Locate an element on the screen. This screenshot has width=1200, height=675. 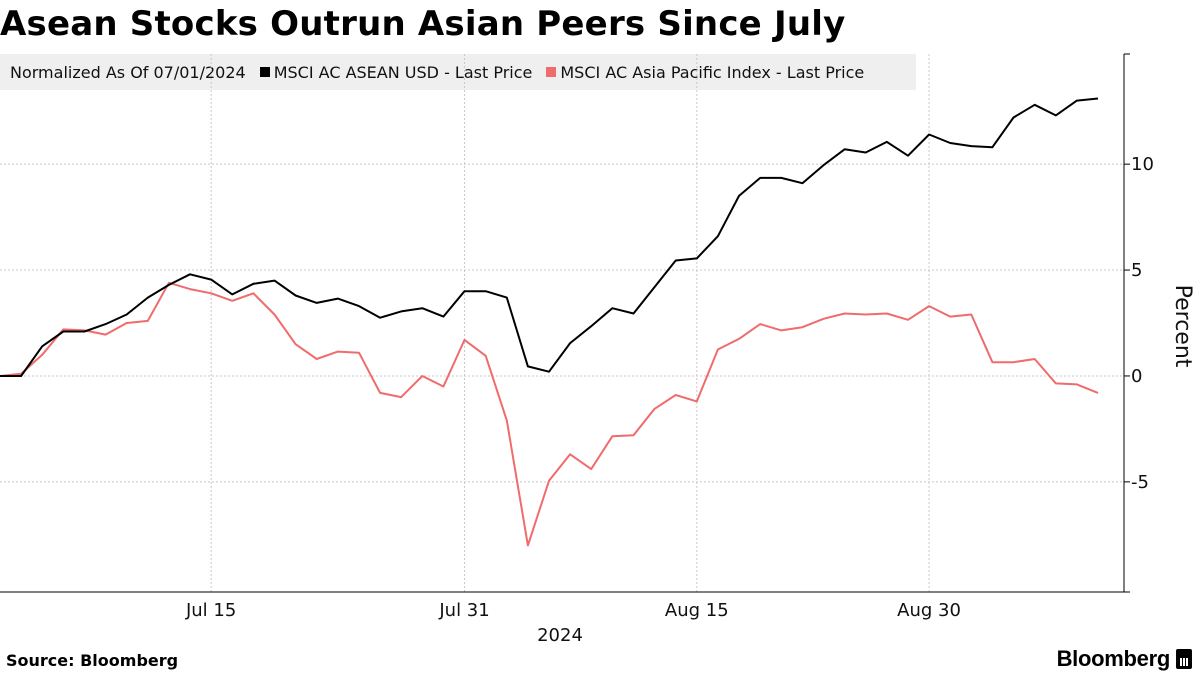
legend-note: Normalized As Of 07/01/2024 is located at coordinates (128, 72).